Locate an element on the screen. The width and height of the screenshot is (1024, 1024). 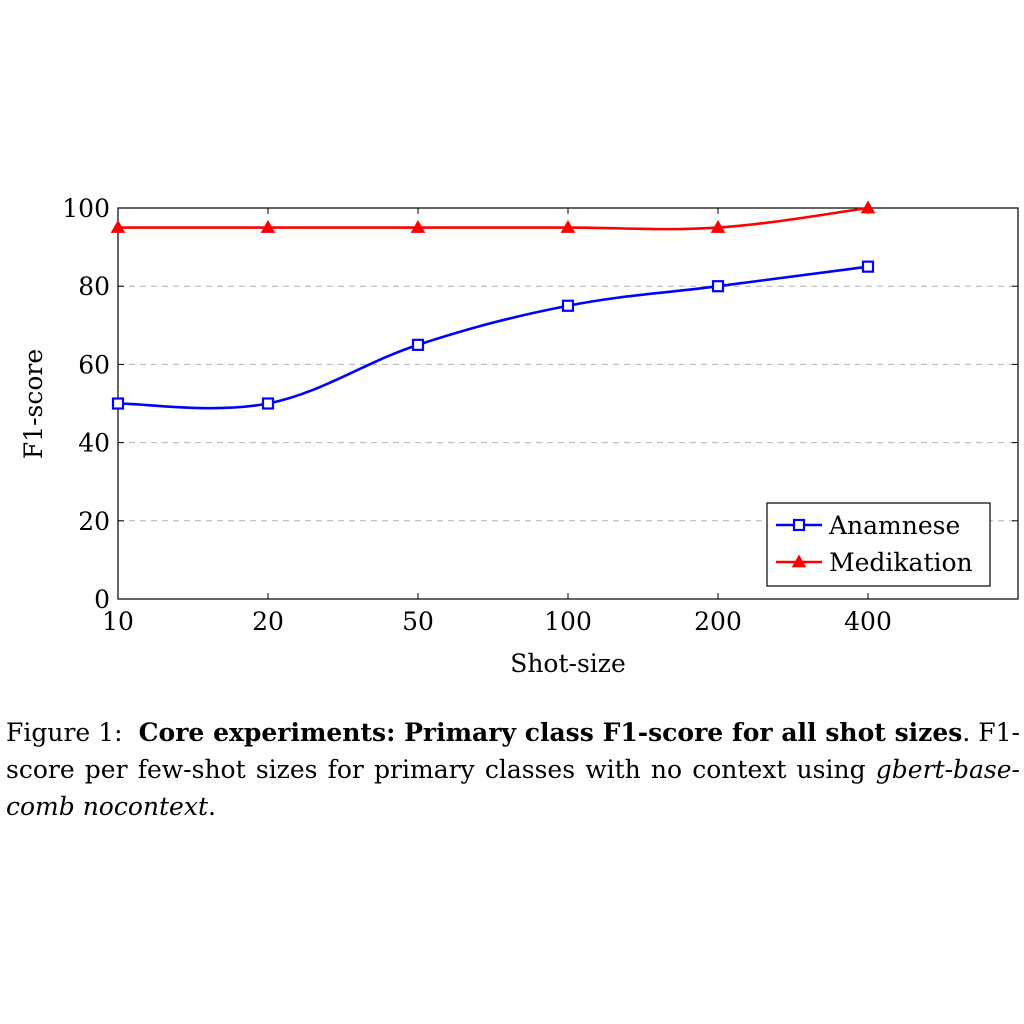
y-tick-label: 60 is located at coordinates (94, 364).